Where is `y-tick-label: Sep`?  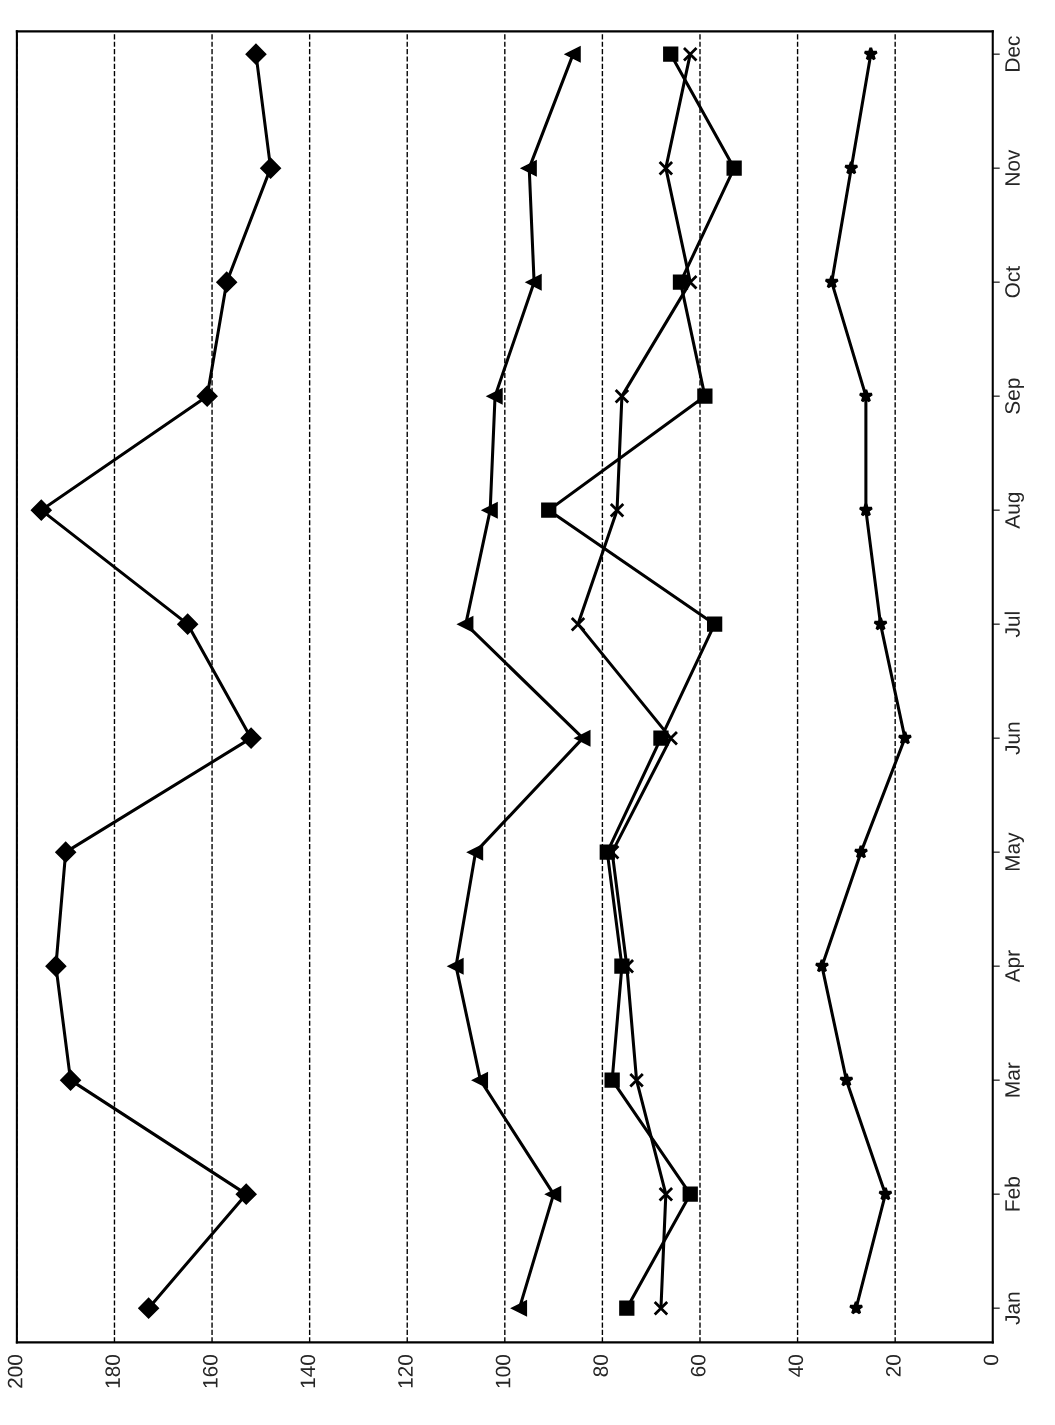
y-tick-label: Sep is located at coordinates (1014, 396).